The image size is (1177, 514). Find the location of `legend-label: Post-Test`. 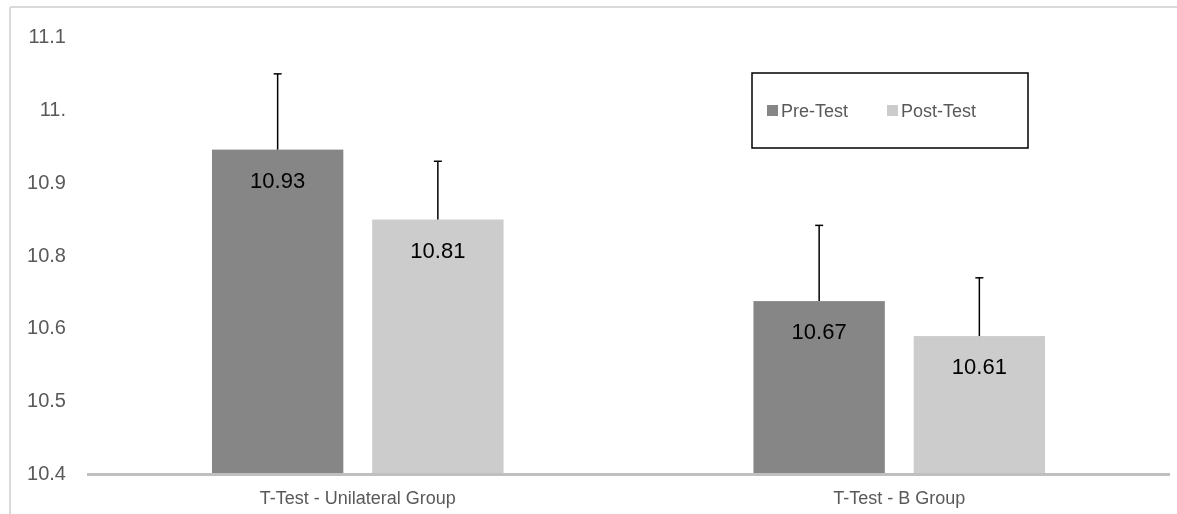

legend-label: Post-Test is located at coordinates (939, 111).